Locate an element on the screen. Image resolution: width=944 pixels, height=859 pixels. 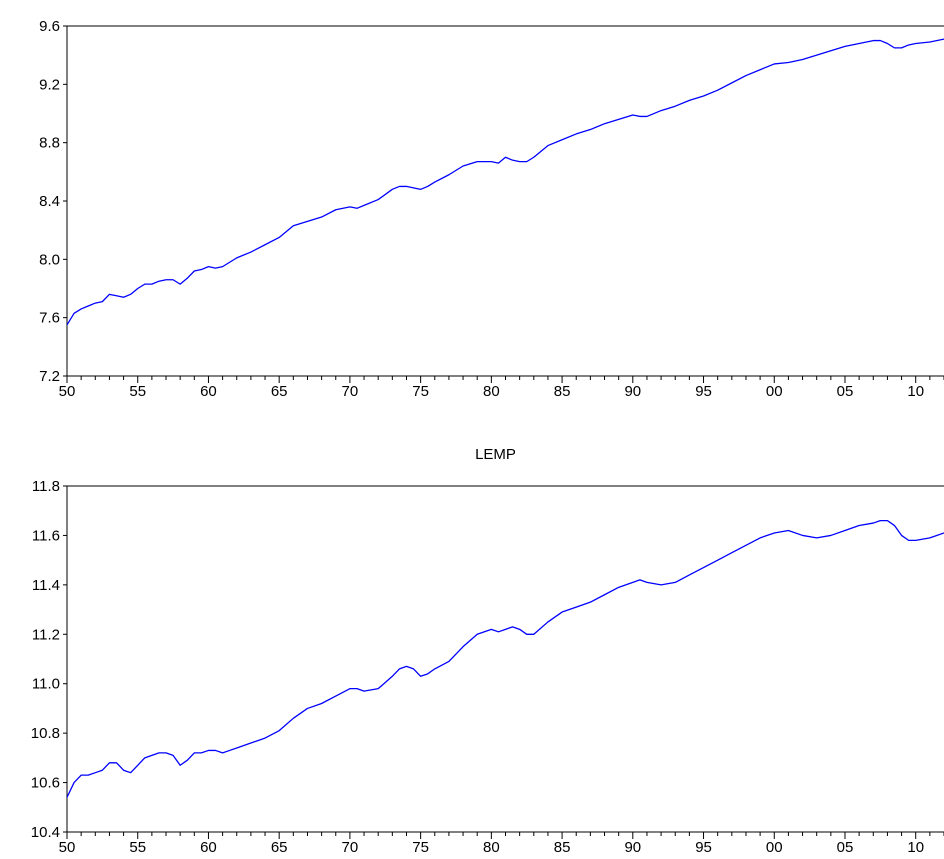
top-chart-x-tick-label: 80 is located at coordinates (491, 391).